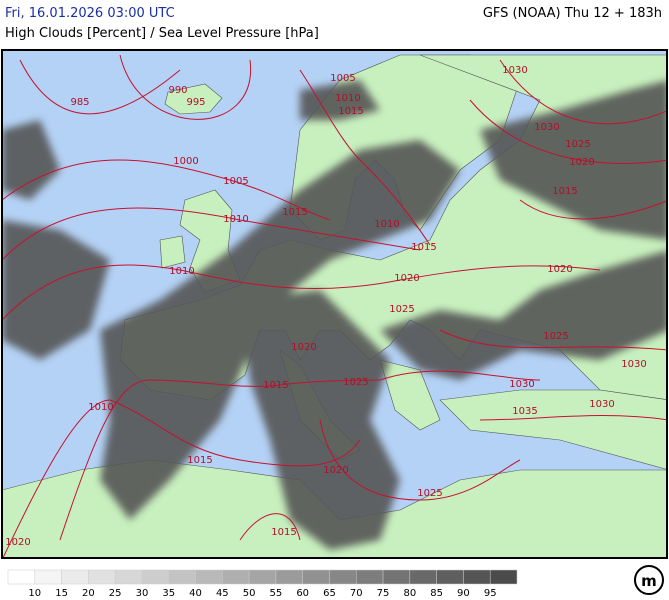 The height and width of the screenshot is (600, 669). Describe the element at coordinates (222, 593) in the screenshot. I see `colorbar-label: 45` at that location.